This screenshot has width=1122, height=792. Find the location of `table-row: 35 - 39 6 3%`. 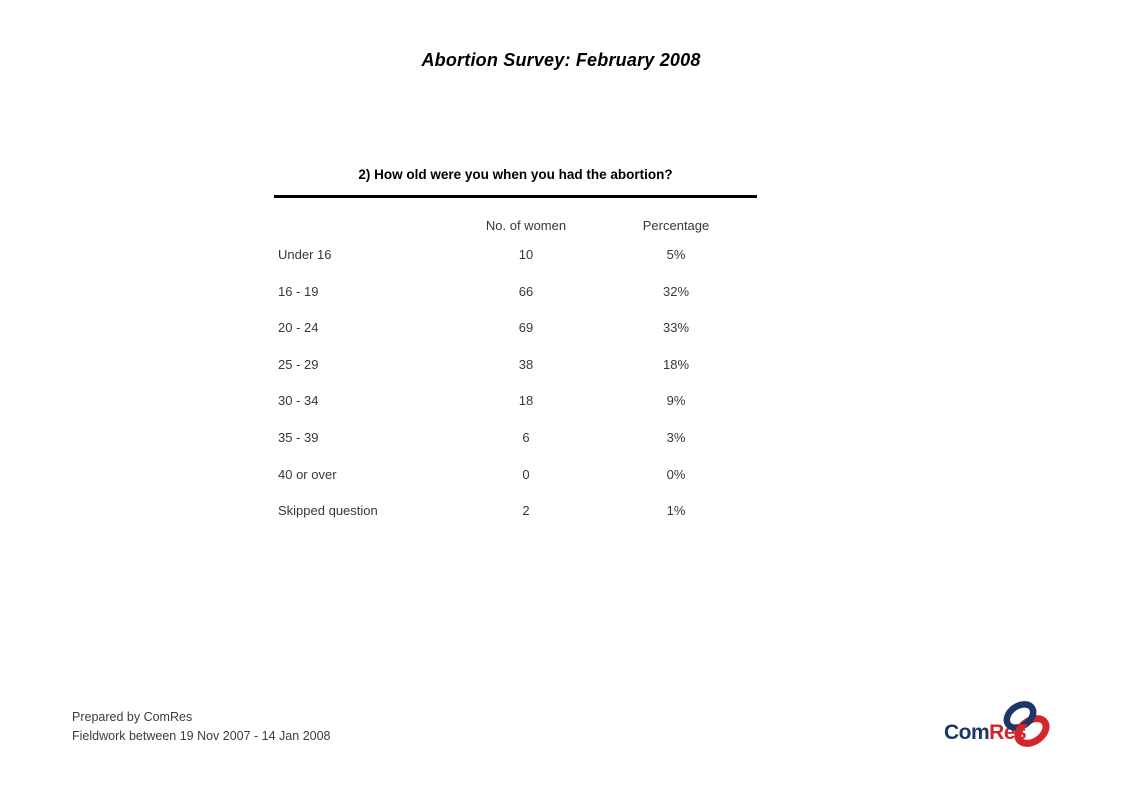

table-row: 35 - 39 6 3% is located at coordinates (515, 437).